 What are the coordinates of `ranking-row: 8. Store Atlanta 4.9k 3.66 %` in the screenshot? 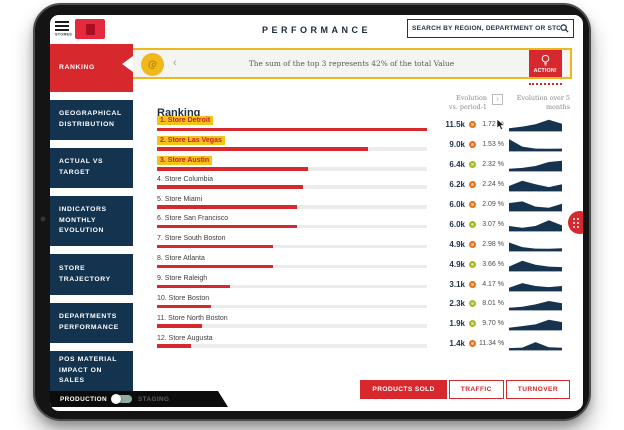 It's located at (359, 264).